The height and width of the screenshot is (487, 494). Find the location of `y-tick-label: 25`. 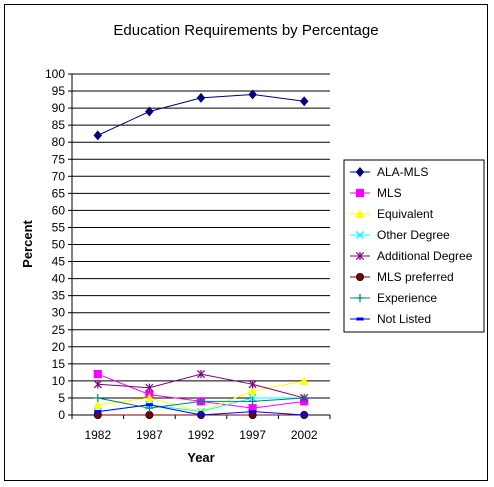

y-tick-label: 25 is located at coordinates (59, 330).